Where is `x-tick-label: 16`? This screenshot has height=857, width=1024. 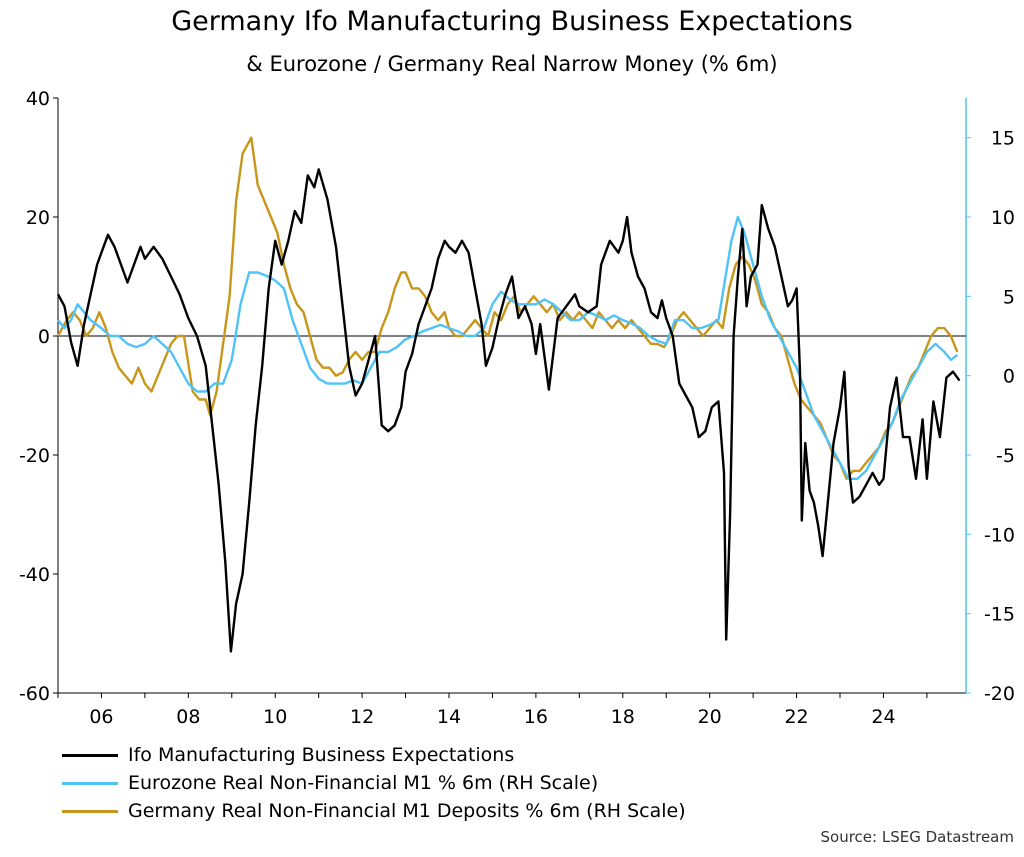 x-tick-label: 16 is located at coordinates (536, 717).